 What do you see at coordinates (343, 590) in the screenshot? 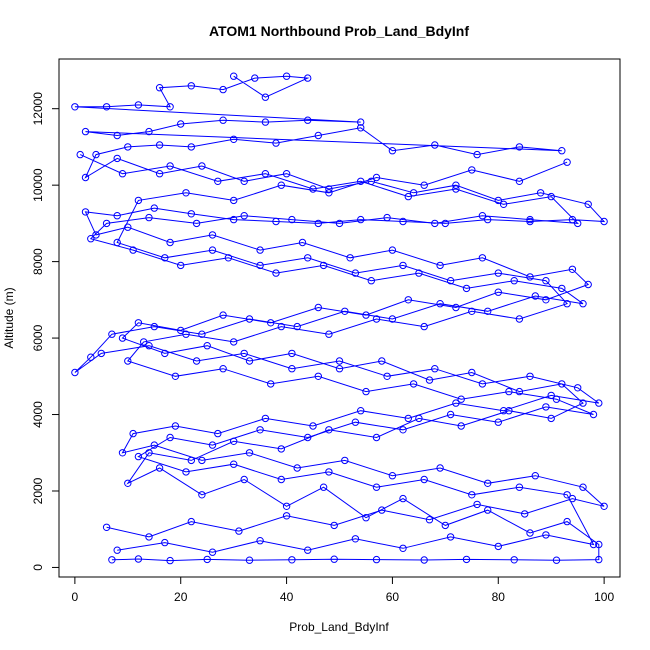
I see `x-axis: 0 20 40 60 80 100` at bounding box center [343, 590].